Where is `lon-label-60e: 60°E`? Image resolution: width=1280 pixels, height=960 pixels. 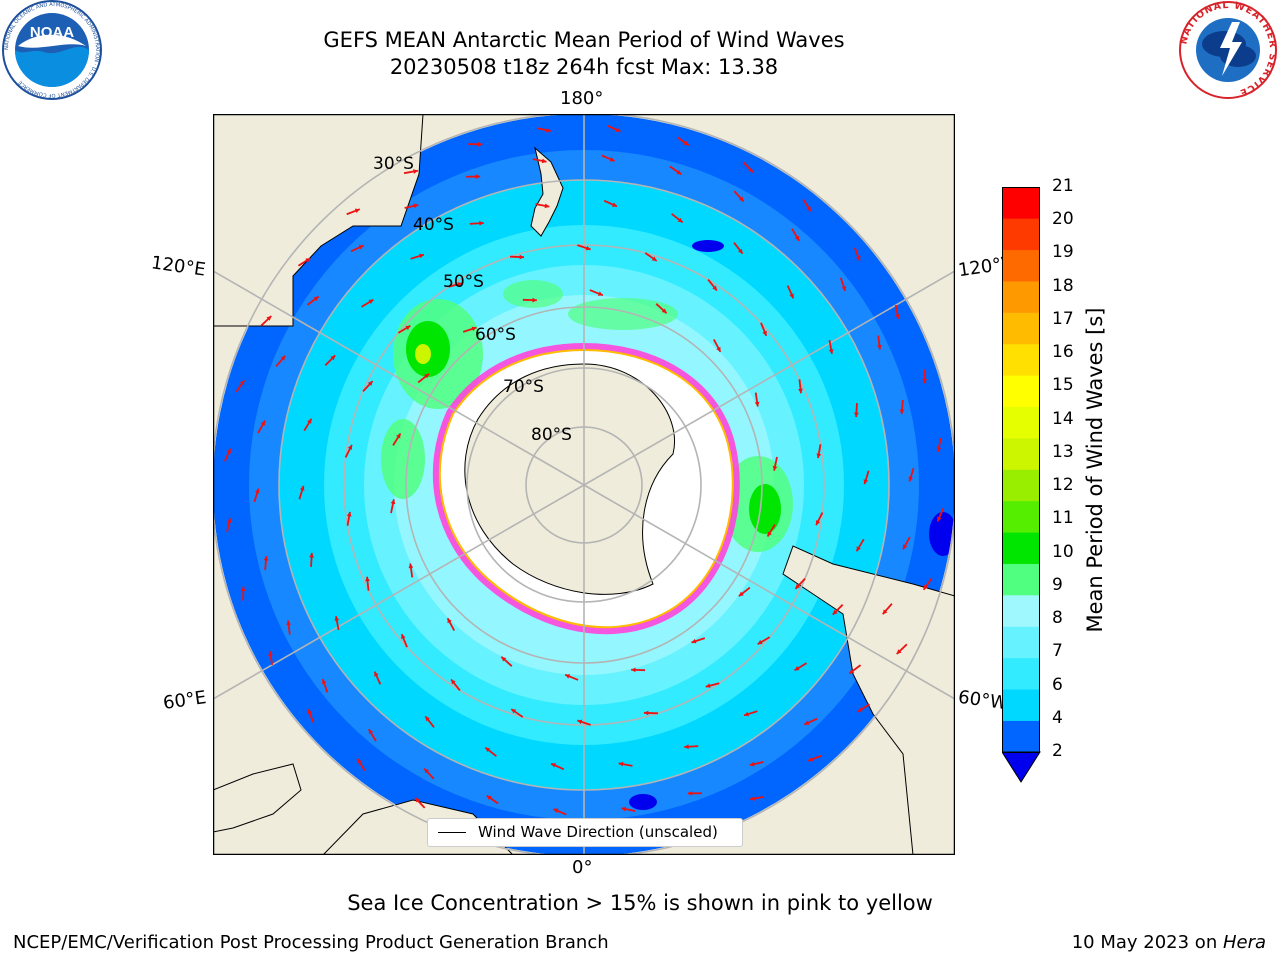 lon-label-60e: 60°E is located at coordinates (184, 700).